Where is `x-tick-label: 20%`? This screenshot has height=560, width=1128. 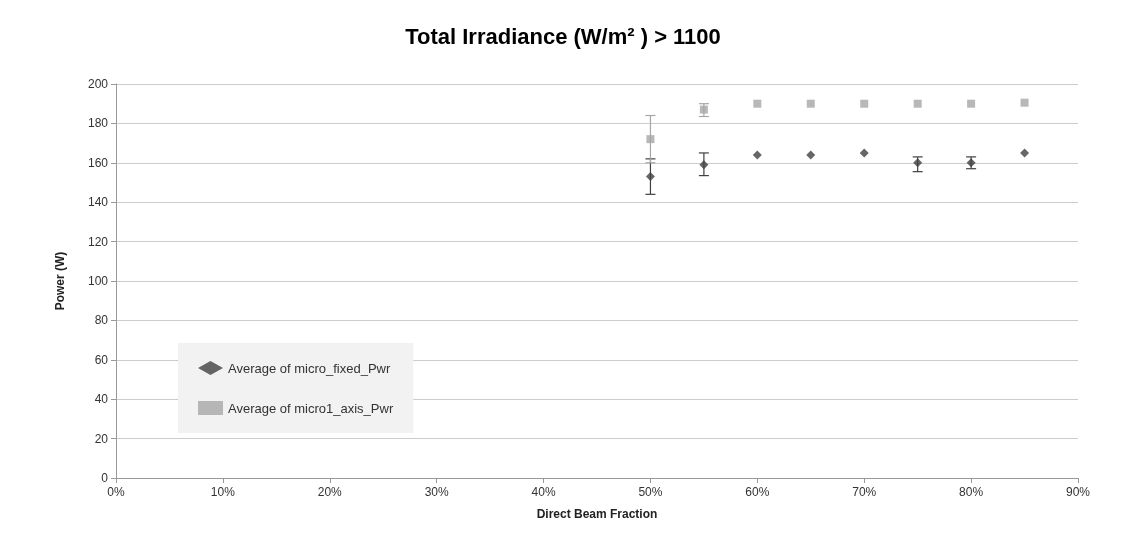
x-tick-label: 20% is located at coordinates (330, 492).